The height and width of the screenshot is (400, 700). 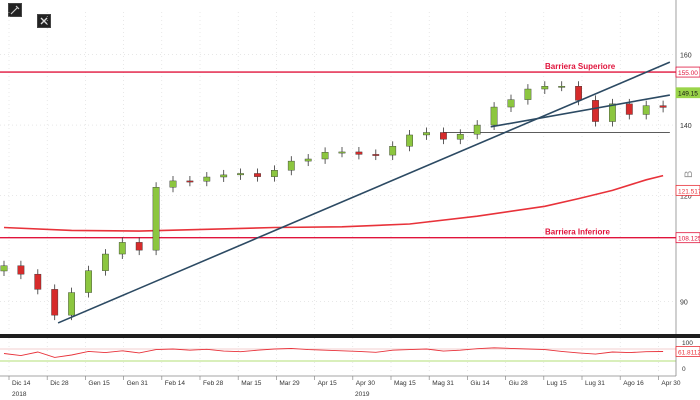 I want to click on time-tick-label: Feb 28, so click(x=213, y=383).